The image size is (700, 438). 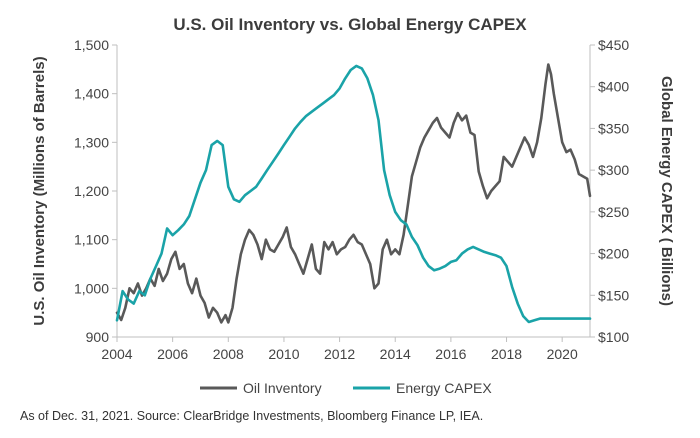 I want to click on y2-tick-label: $450, so click(x=613, y=45).